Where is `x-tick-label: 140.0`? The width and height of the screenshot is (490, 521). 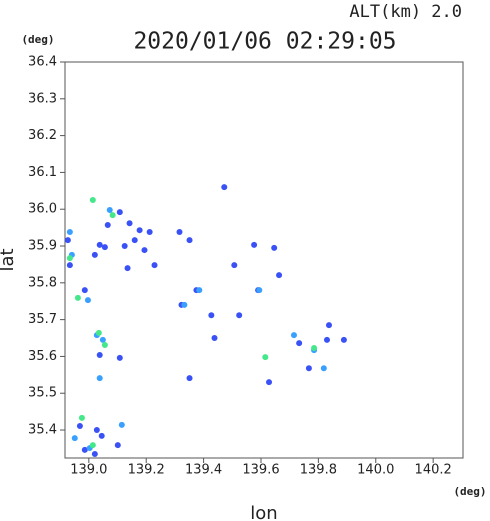 x-tick-label: 140.0 is located at coordinates (375, 470).